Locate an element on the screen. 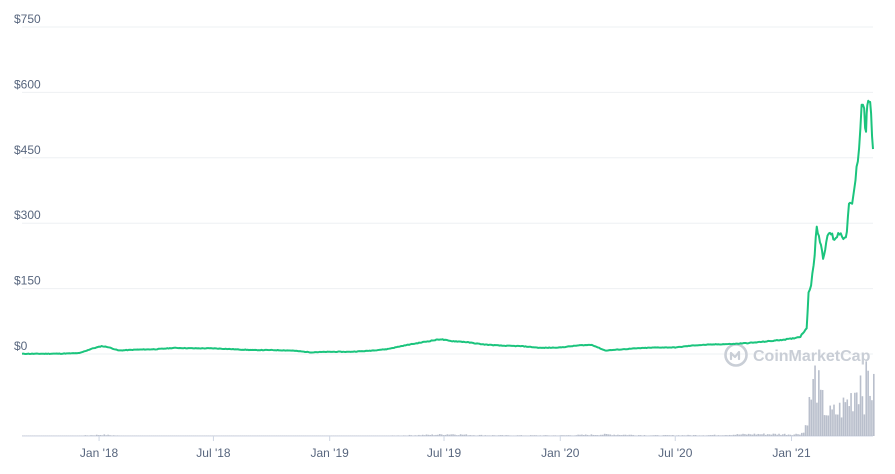 This screenshot has width=895, height=474. y-tick-label: $450 is located at coordinates (27, 150).